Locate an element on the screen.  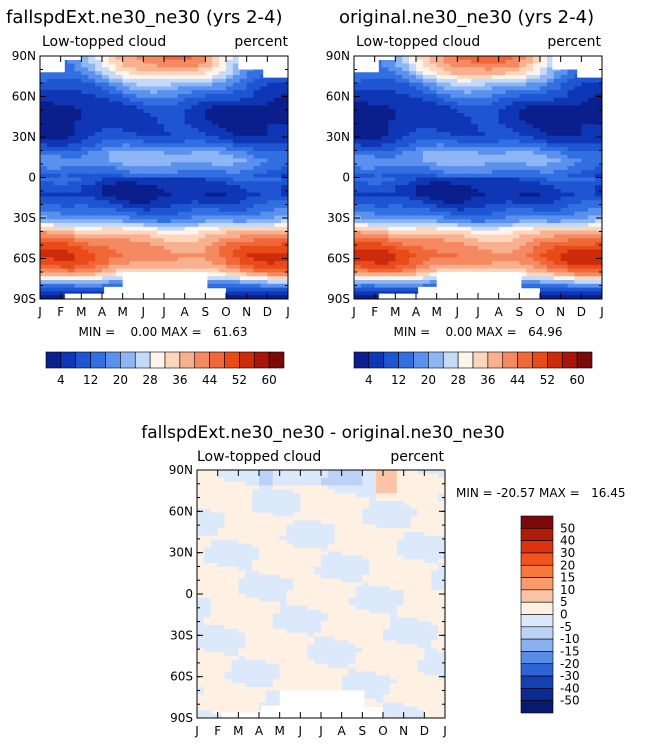
panel3-heatmap is located at coordinates (321, 594).